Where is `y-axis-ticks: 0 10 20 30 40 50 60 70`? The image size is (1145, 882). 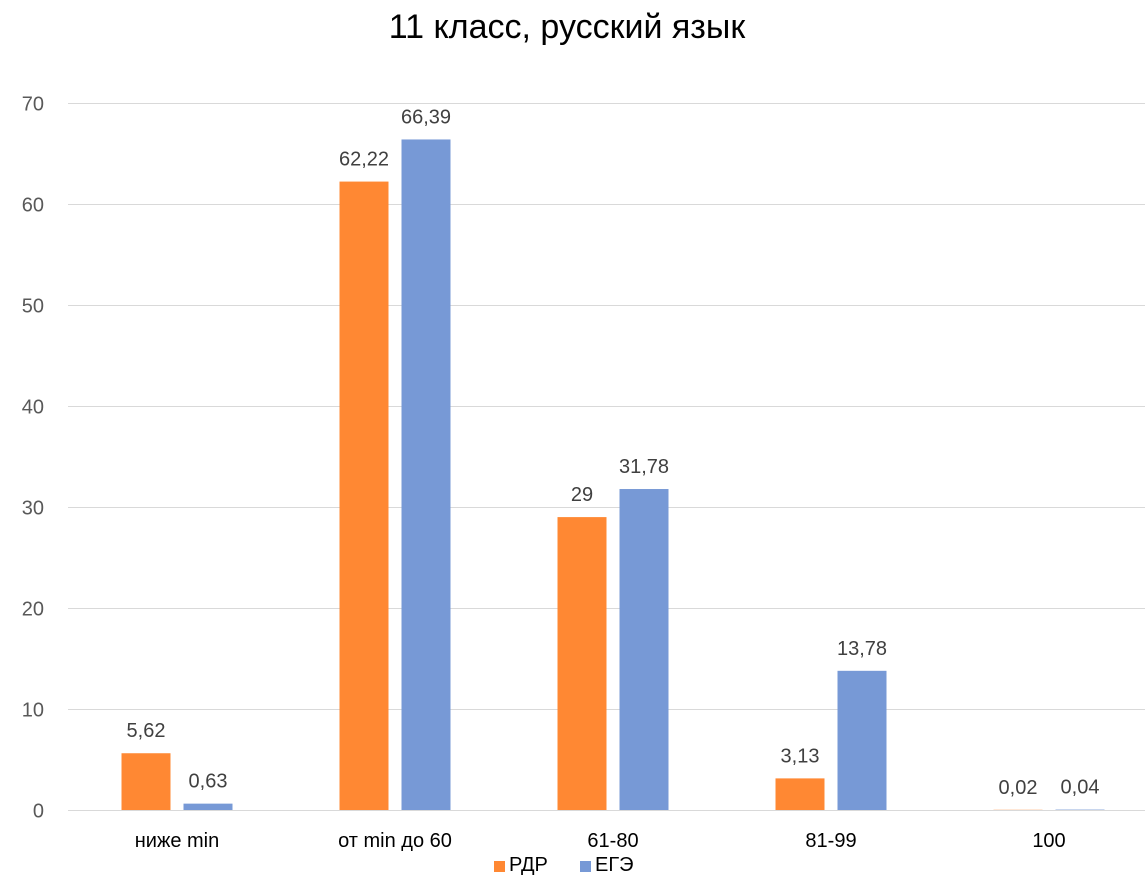 y-axis-ticks: 0 10 20 30 40 50 60 70 is located at coordinates (33, 458).